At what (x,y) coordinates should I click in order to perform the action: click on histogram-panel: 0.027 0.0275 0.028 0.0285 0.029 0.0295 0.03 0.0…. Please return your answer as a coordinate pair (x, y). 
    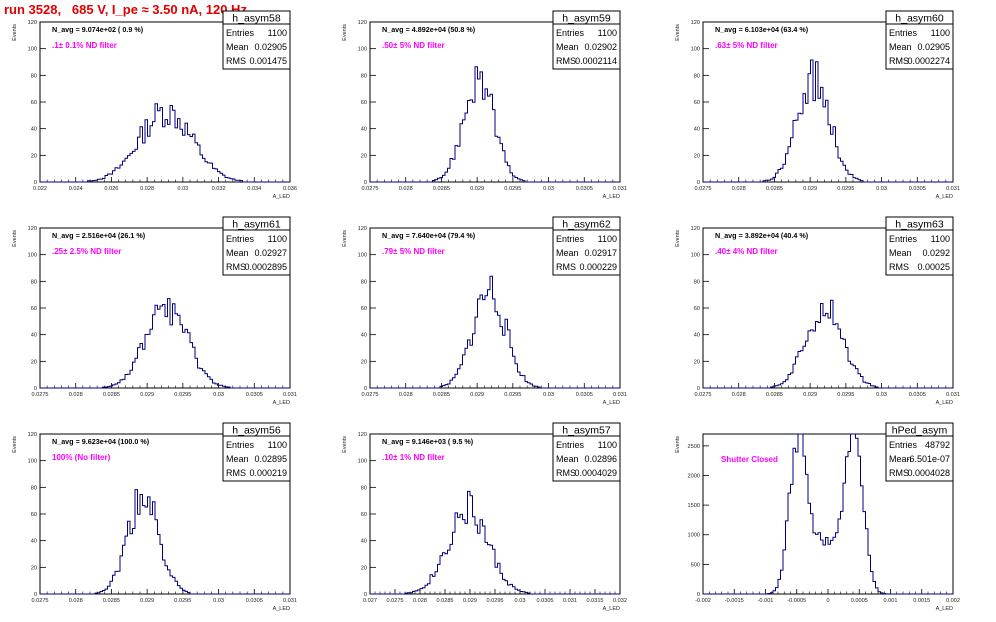
    Looking at the image, I should click on (484, 517).